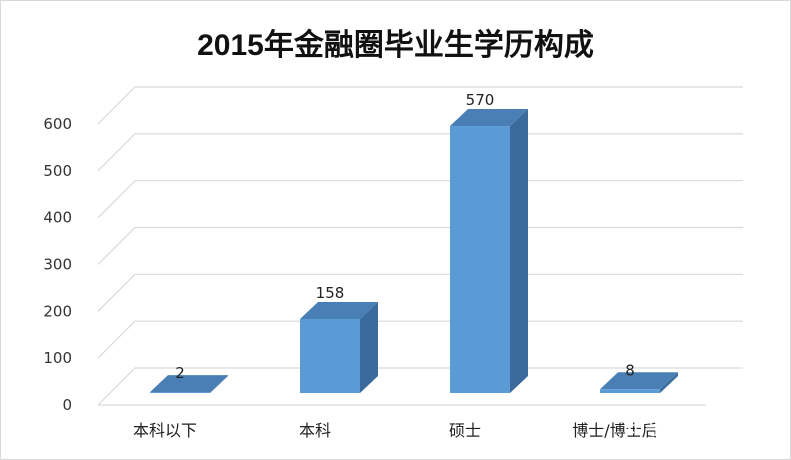 The height and width of the screenshot is (460, 791). What do you see at coordinates (57, 311) in the screenshot?
I see `y-tick-label: 200` at bounding box center [57, 311].